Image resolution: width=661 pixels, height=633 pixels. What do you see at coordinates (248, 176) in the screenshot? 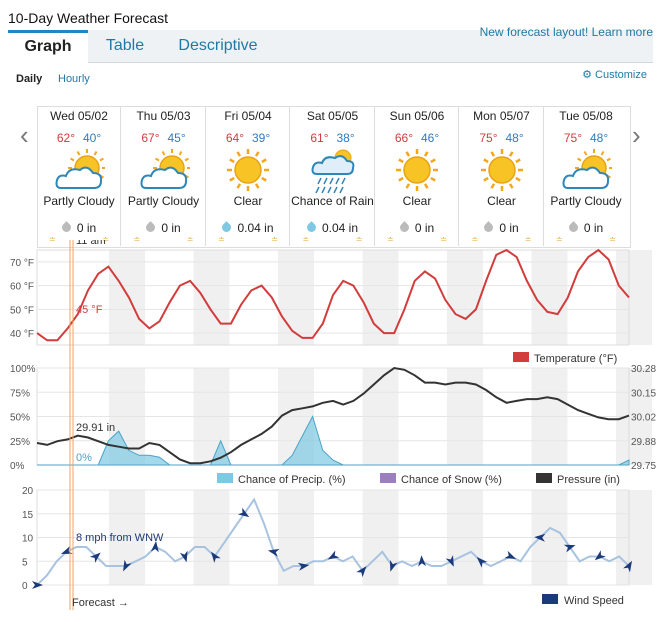
I see `day-column: Fri 05/04 64° 39° Clear 0.04 in ≐ ≐` at bounding box center [248, 176].